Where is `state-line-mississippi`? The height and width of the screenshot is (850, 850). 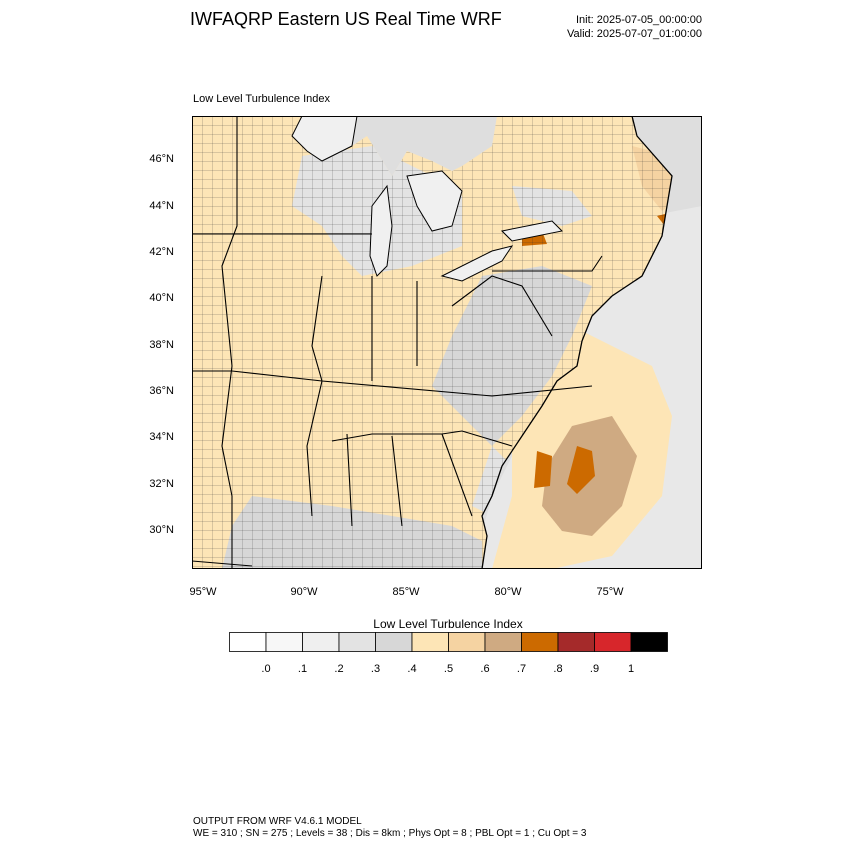
state-line-mississippi is located at coordinates (314, 396).